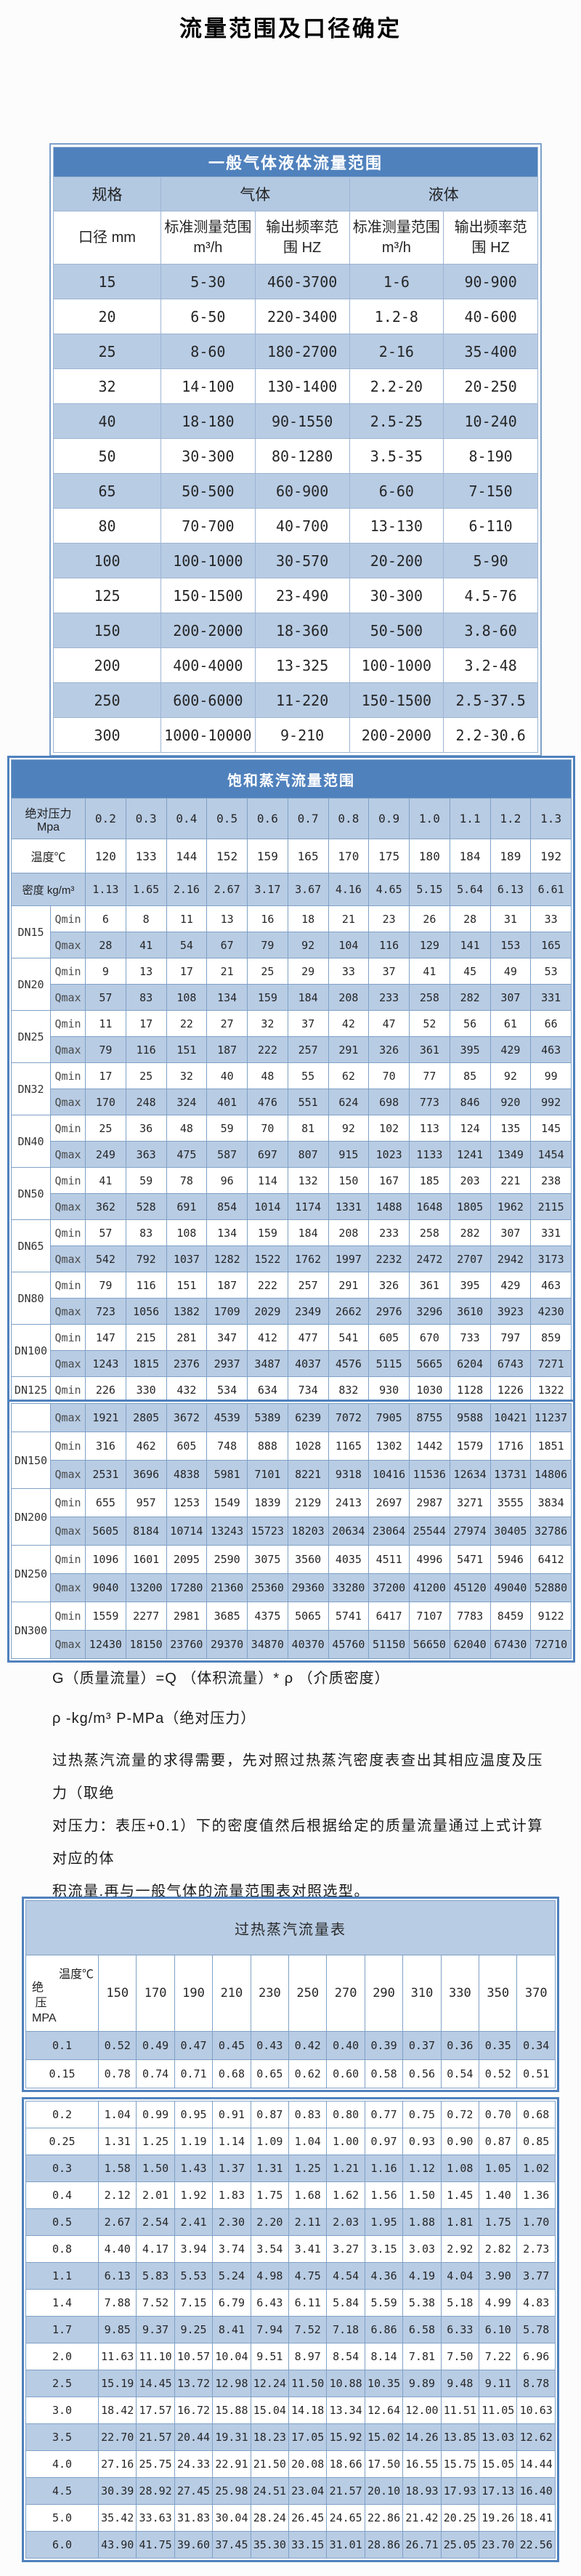  What do you see at coordinates (117, 2545) in the screenshot?
I see `density-cell: 43.90` at bounding box center [117, 2545].